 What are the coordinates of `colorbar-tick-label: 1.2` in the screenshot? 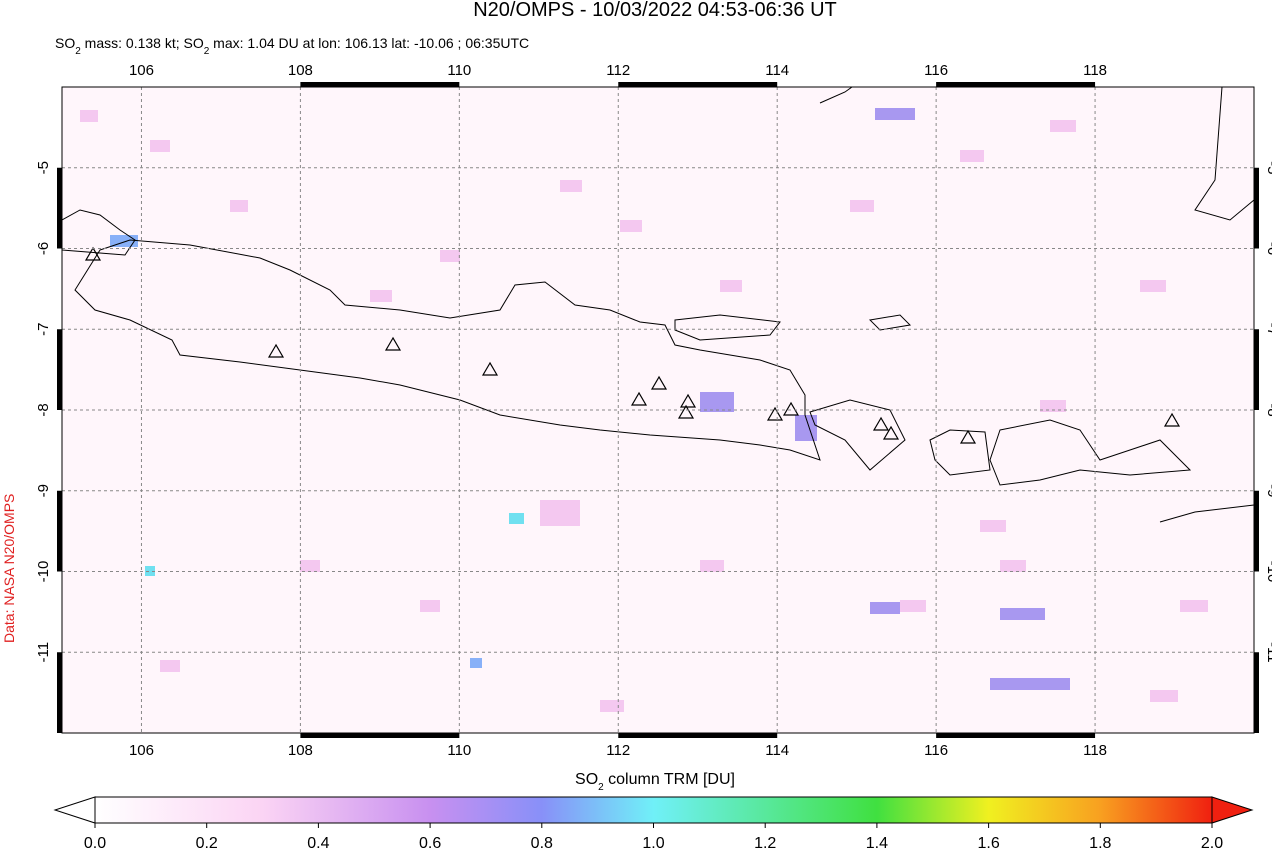 It's located at (765, 843).